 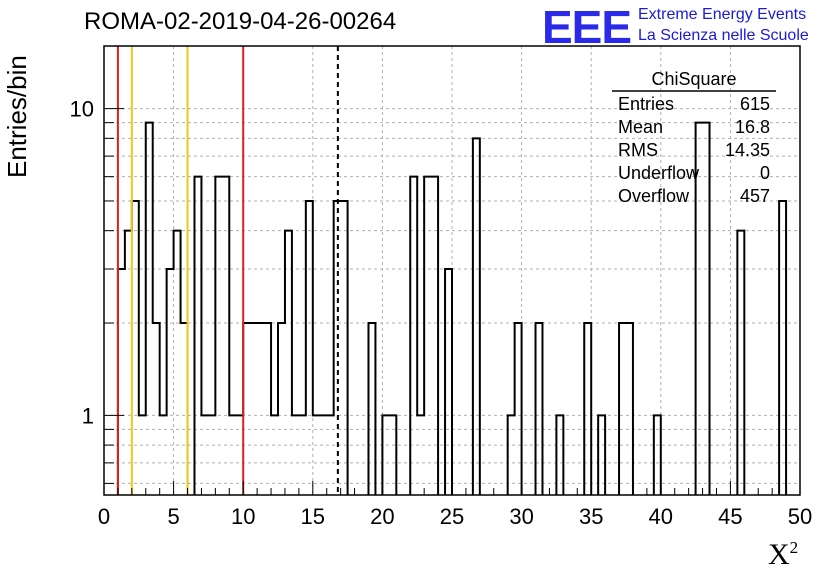 What do you see at coordinates (521, 516) in the screenshot?
I see `x-tick-label: 30` at bounding box center [521, 516].